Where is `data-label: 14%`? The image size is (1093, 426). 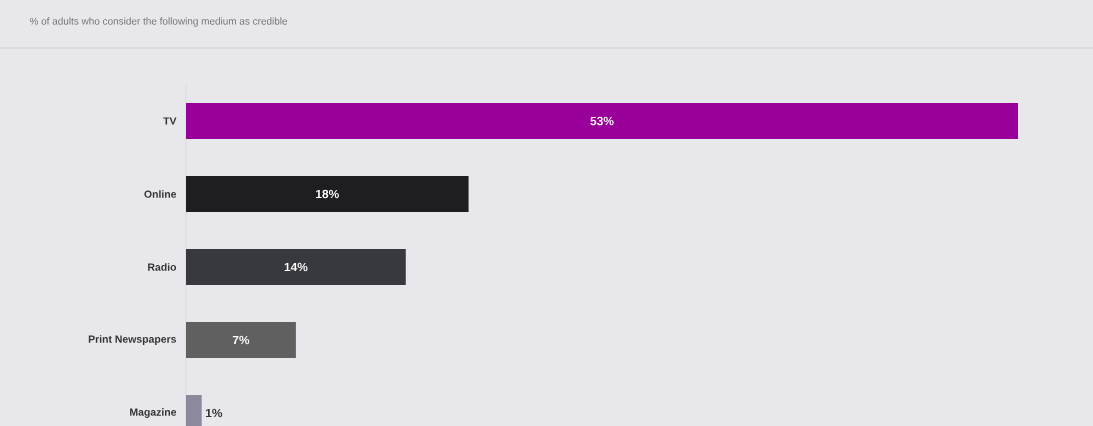 data-label: 14% is located at coordinates (296, 267).